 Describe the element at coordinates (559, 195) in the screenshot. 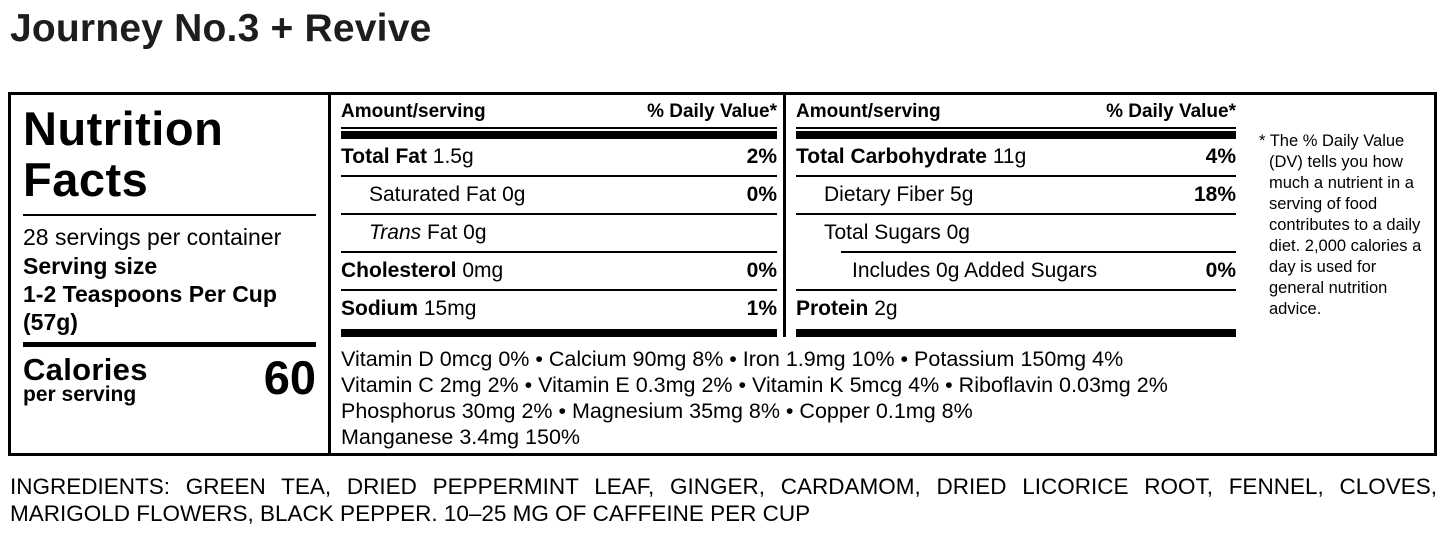

I see `nutrient-row-saturated-fat: Saturated Fat 0g 0%` at that location.